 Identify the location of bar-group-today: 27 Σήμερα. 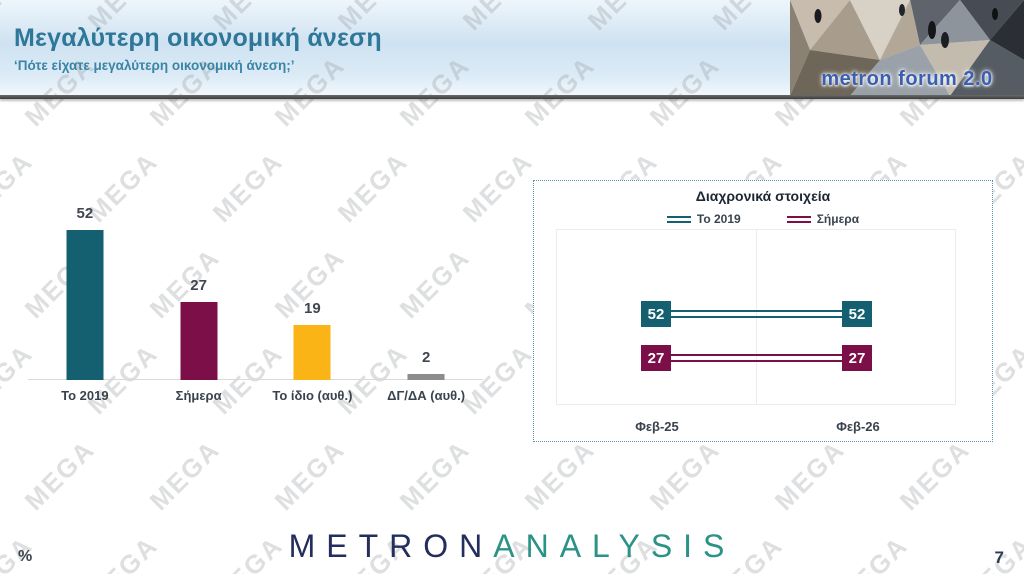
(199, 299).